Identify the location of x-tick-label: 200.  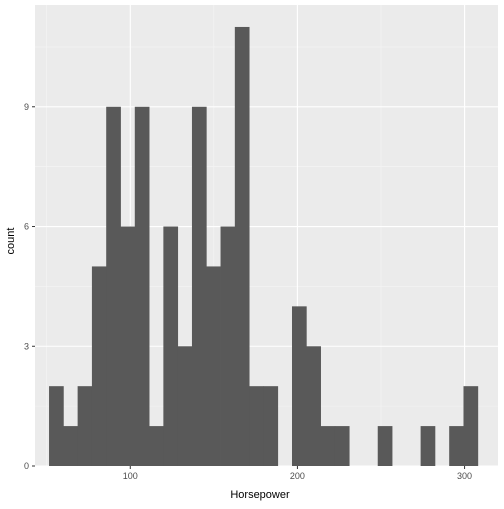
(297, 476).